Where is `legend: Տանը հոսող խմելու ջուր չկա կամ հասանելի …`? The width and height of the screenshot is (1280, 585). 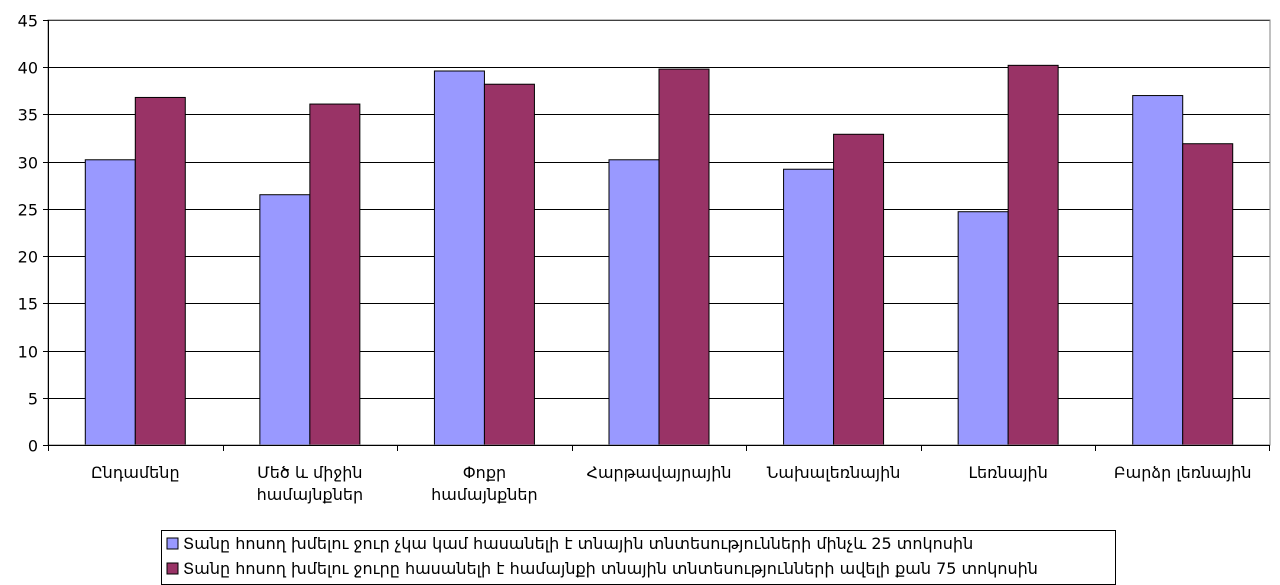
legend: Տանը հոսող խմելու ջուր չկա կամ հասանելի … is located at coordinates (638, 557).